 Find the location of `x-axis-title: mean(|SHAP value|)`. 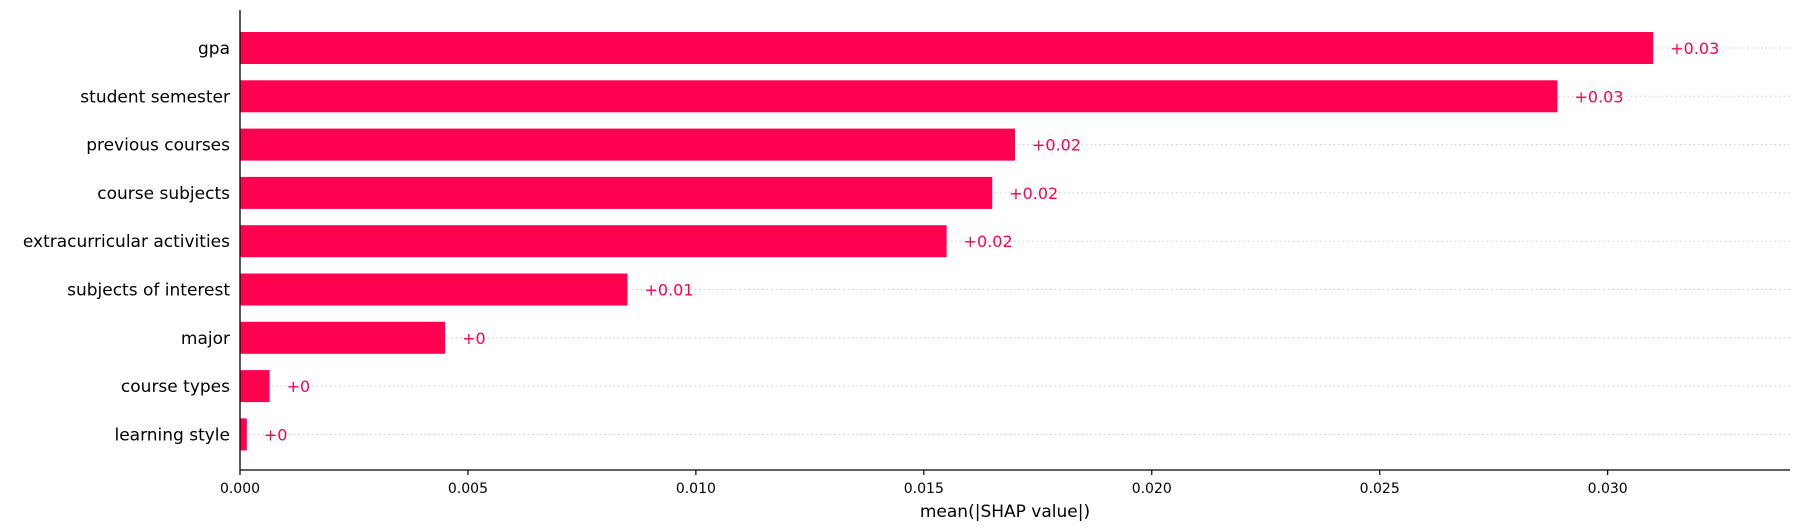

x-axis-title: mean(|SHAP value|) is located at coordinates (1005, 512).